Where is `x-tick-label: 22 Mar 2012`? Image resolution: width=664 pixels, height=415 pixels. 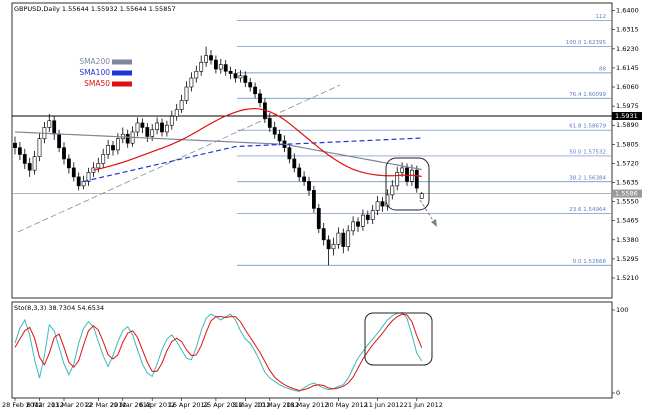 x-tick-label: 22 Mar 2012 is located at coordinates (105, 405).